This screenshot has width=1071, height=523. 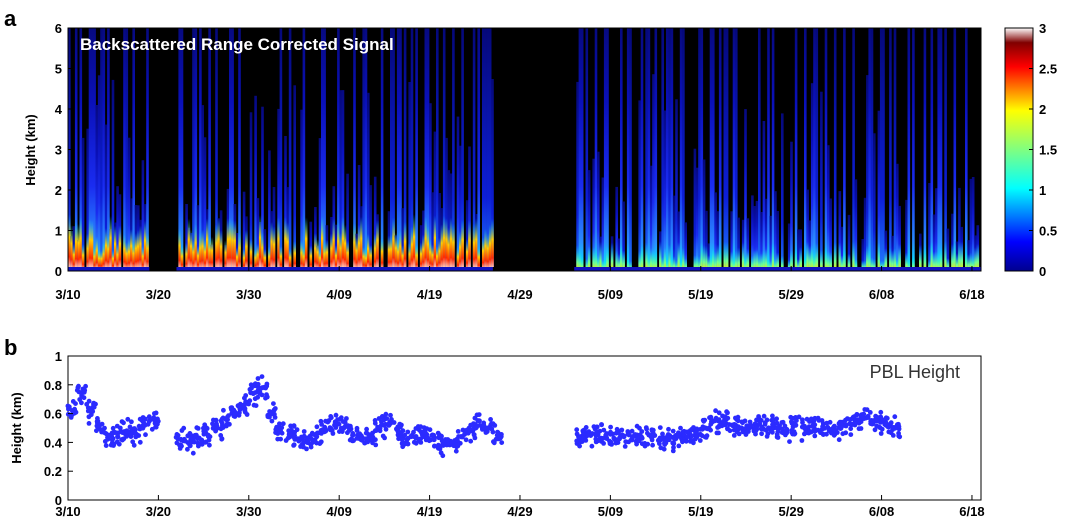 What do you see at coordinates (1048, 231) in the screenshot?
I see `colorbar-tick-label: 0.5` at bounding box center [1048, 231].